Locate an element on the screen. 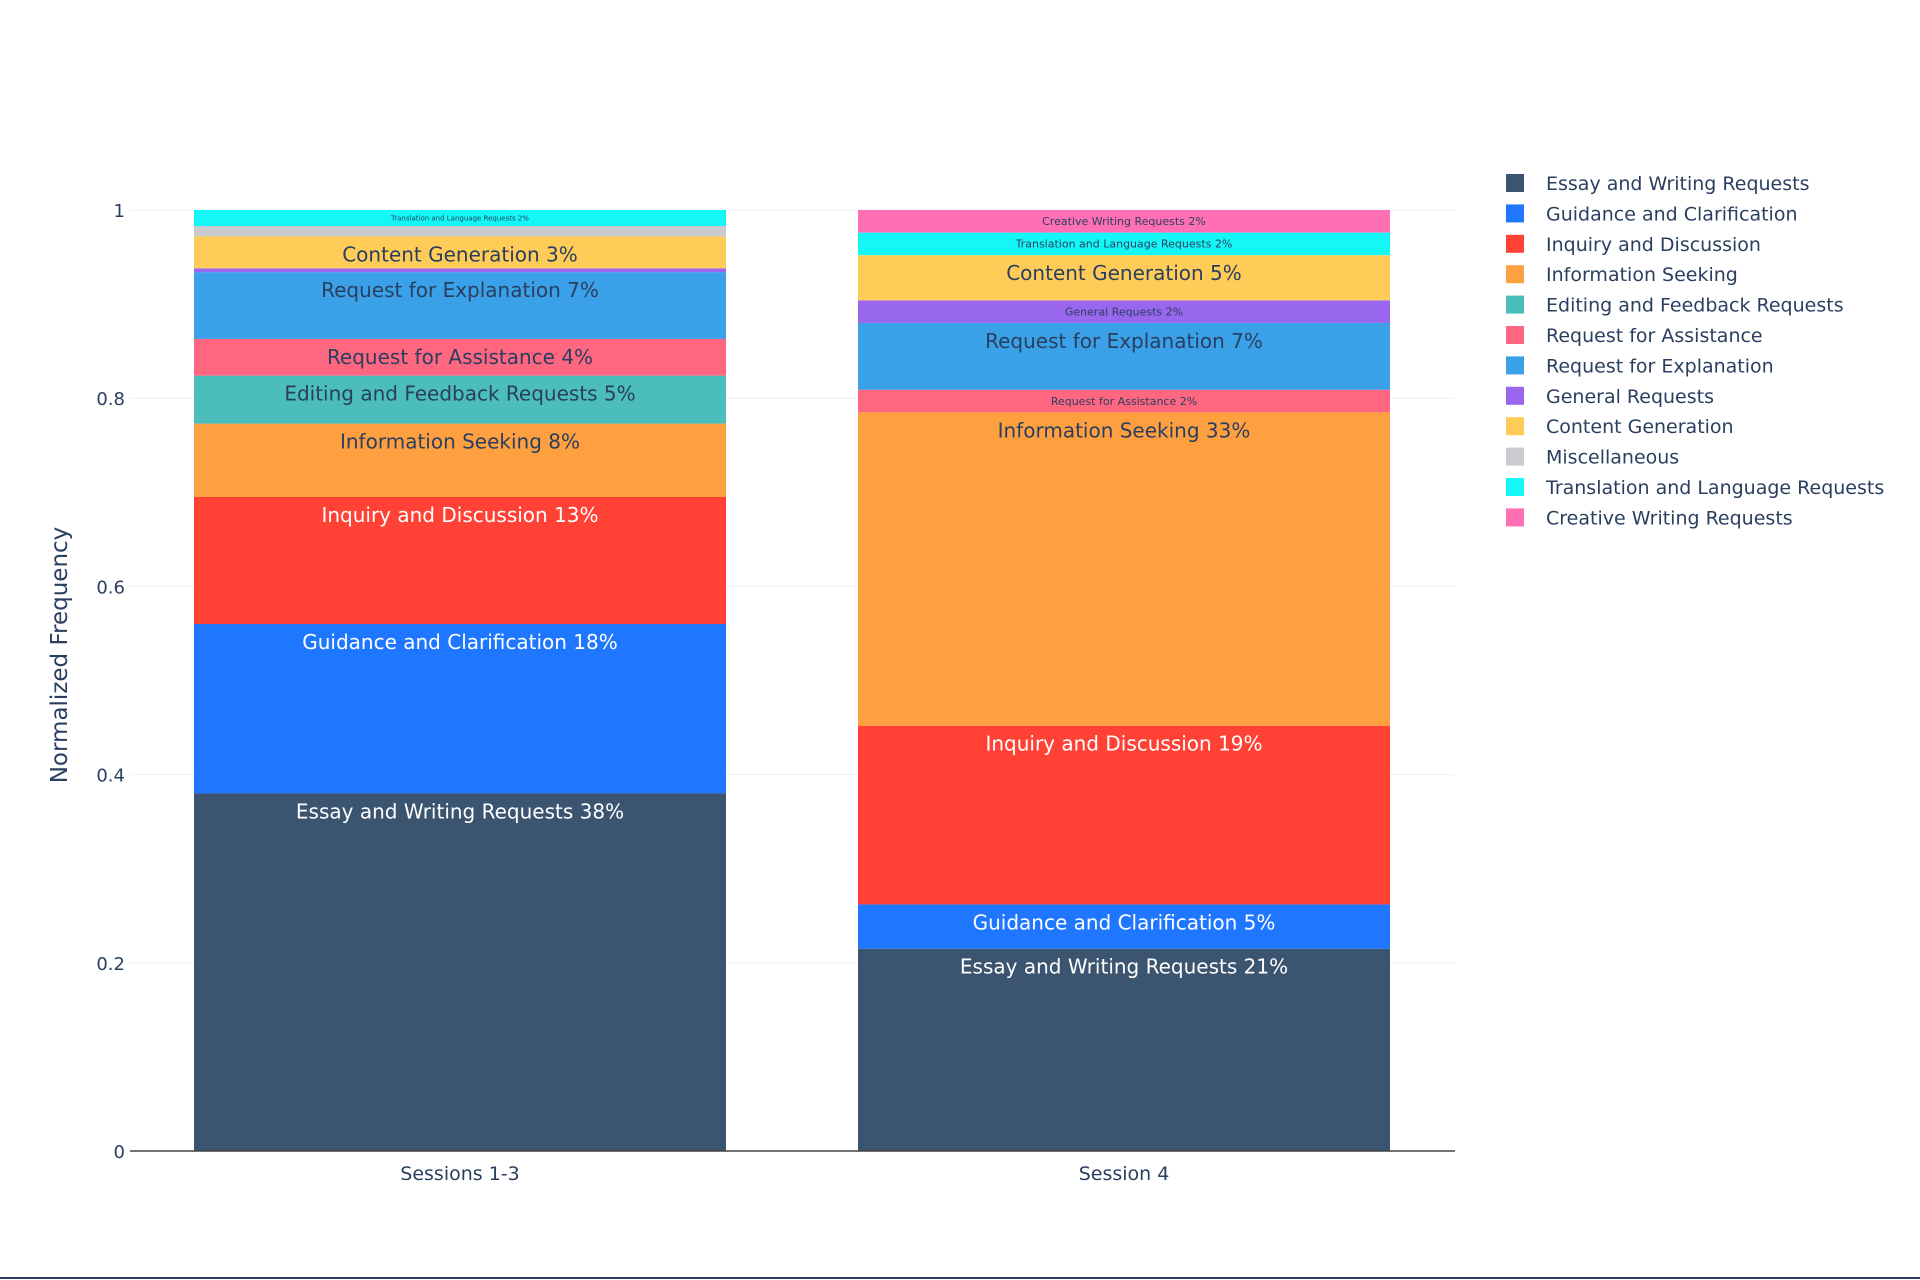  y-tick-label: 0 is located at coordinates (119, 1152).